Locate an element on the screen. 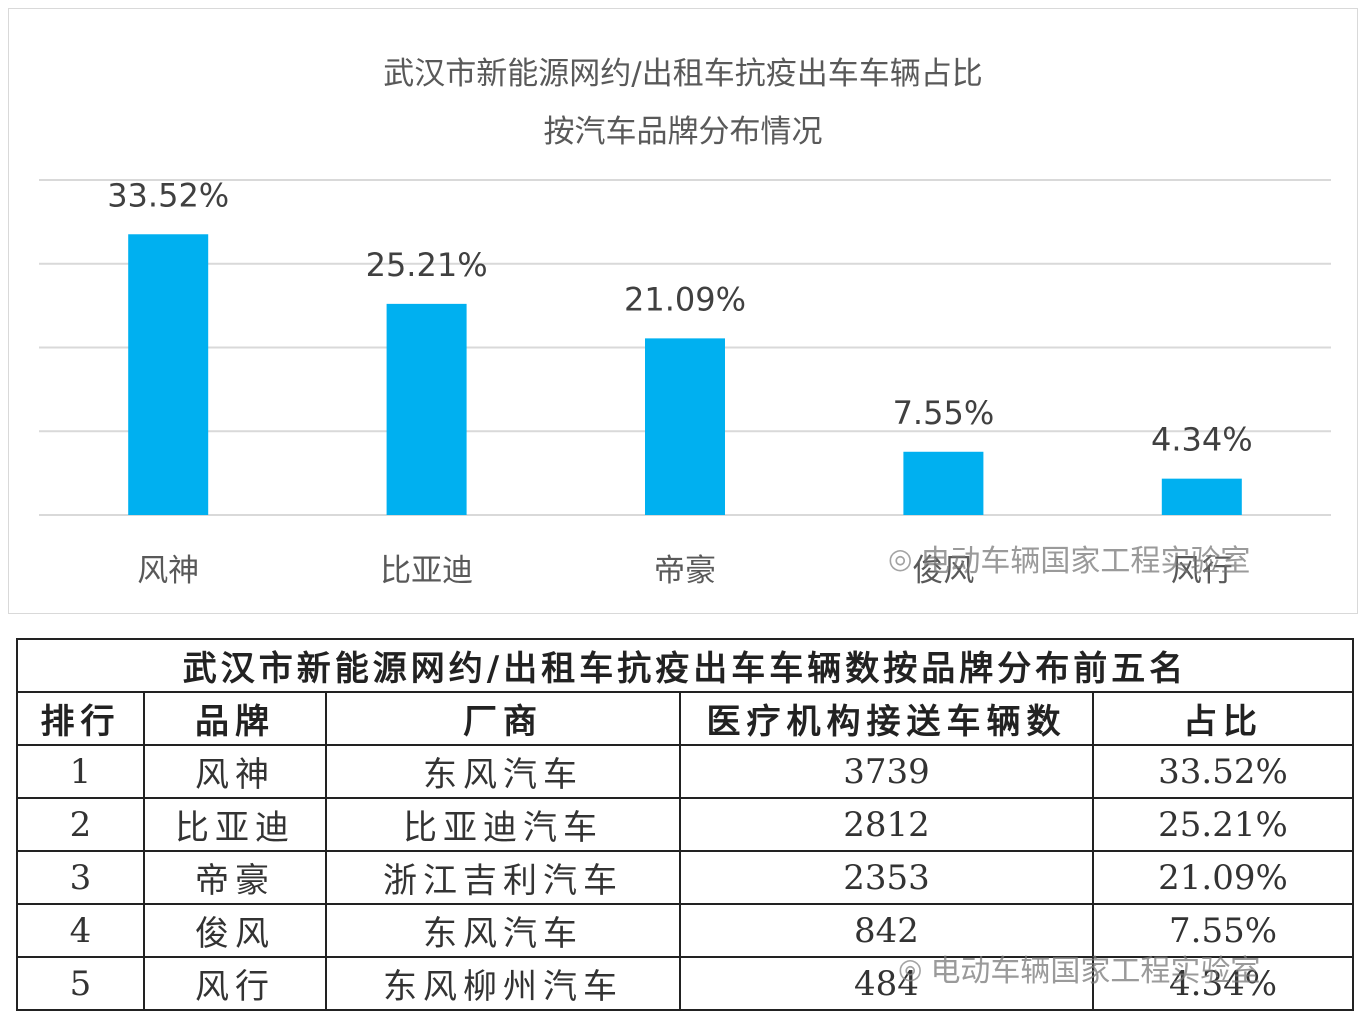 This screenshot has width=1362, height=1020. header-count: 医疗机构接送车辆数 is located at coordinates (886, 718).